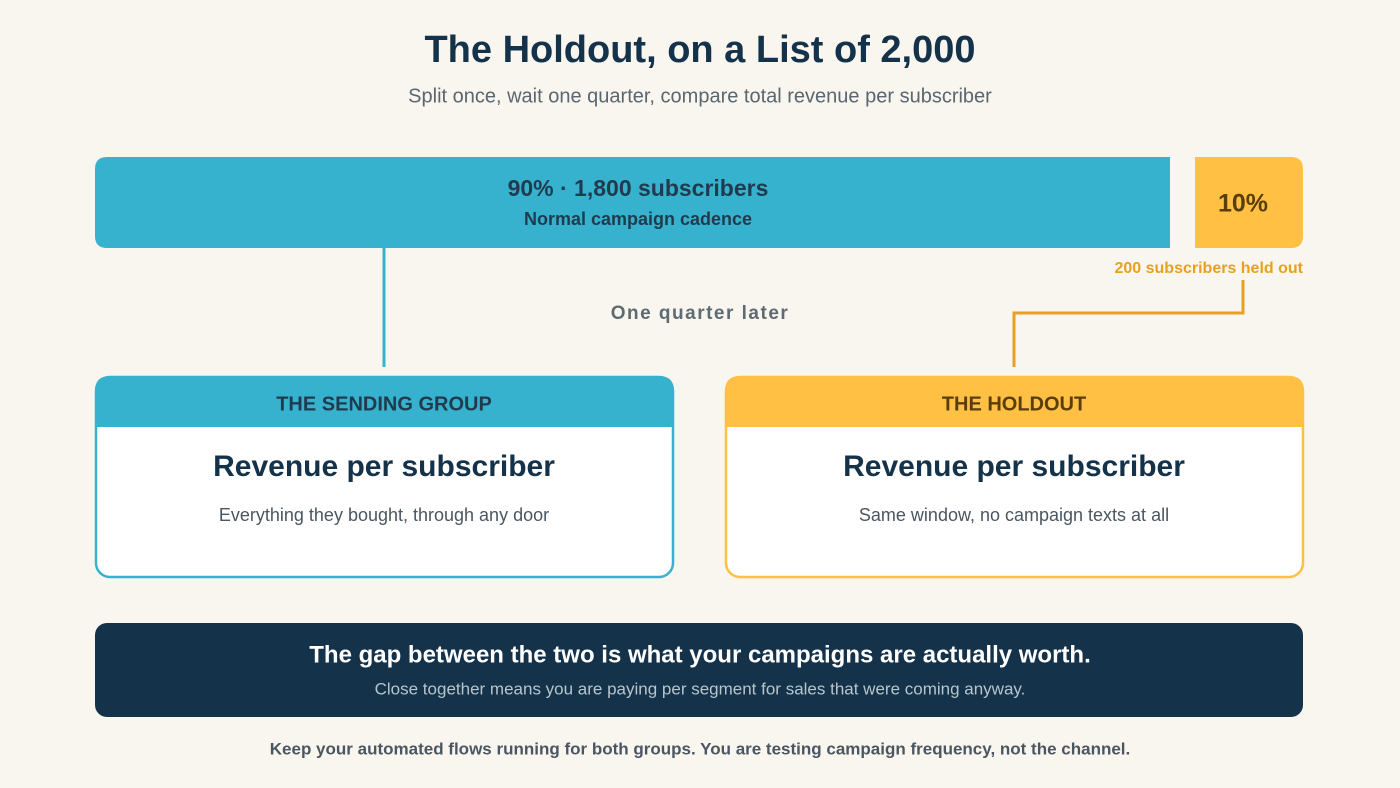 This screenshot has width=1400, height=788. Describe the element at coordinates (384, 515) in the screenshot. I see `card-text: Everything they bought, through any door` at that location.